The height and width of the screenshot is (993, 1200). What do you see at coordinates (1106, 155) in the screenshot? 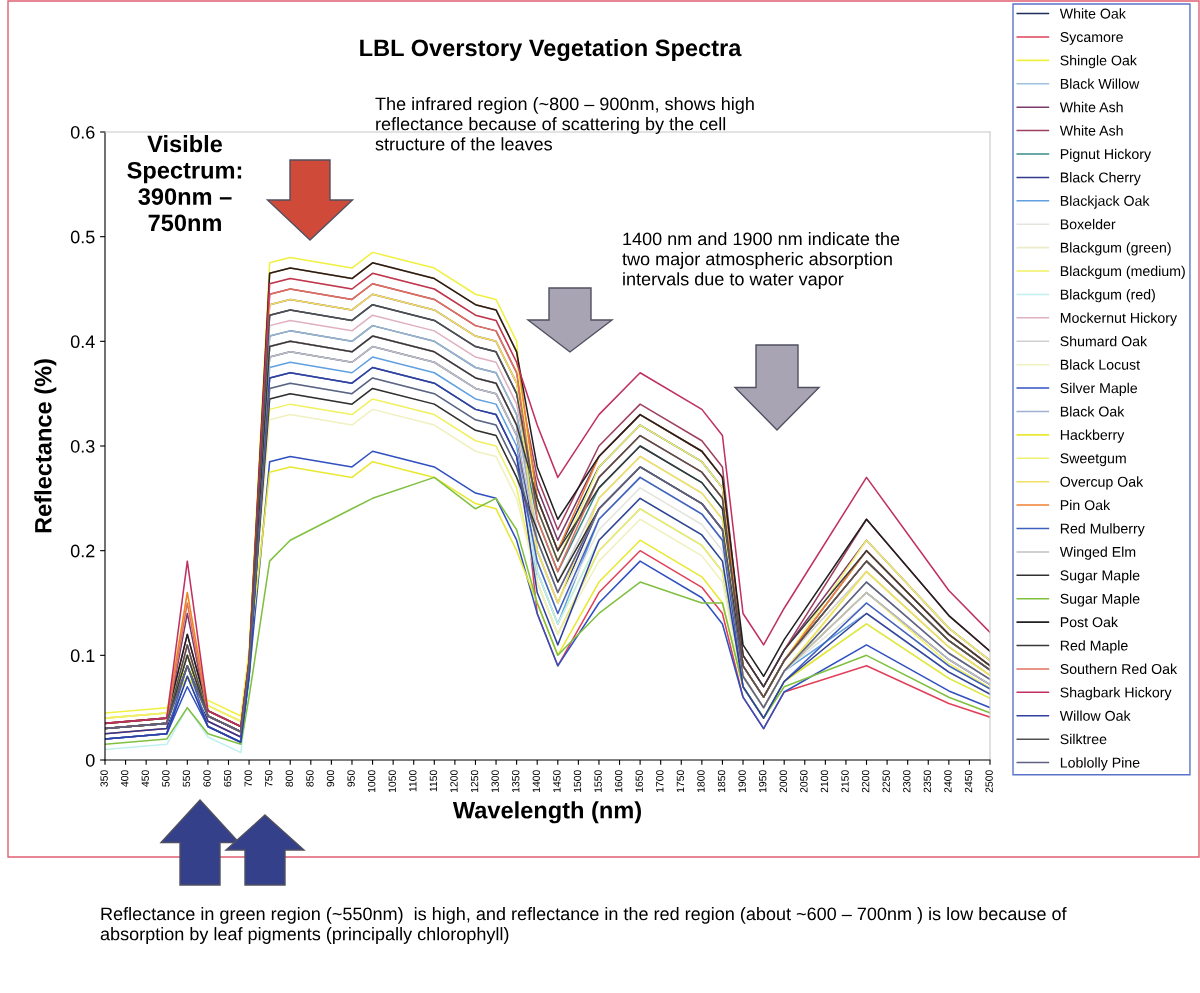
I see `legend-label: Pignut Hickory` at bounding box center [1106, 155].